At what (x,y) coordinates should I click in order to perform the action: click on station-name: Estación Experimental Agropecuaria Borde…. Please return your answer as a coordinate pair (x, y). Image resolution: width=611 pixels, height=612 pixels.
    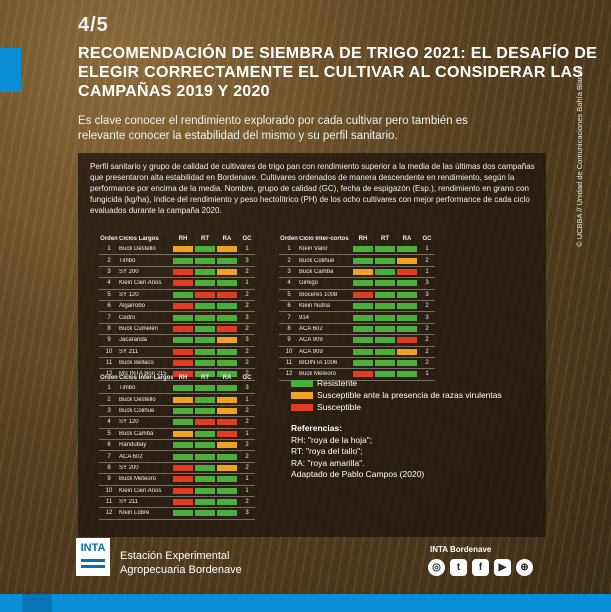
    Looking at the image, I should click on (181, 563).